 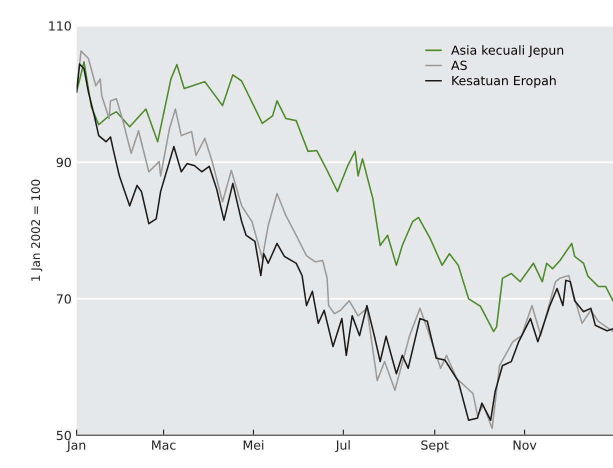 What do you see at coordinates (164, 445) in the screenshot?
I see `x-tick-label: Mac` at bounding box center [164, 445].